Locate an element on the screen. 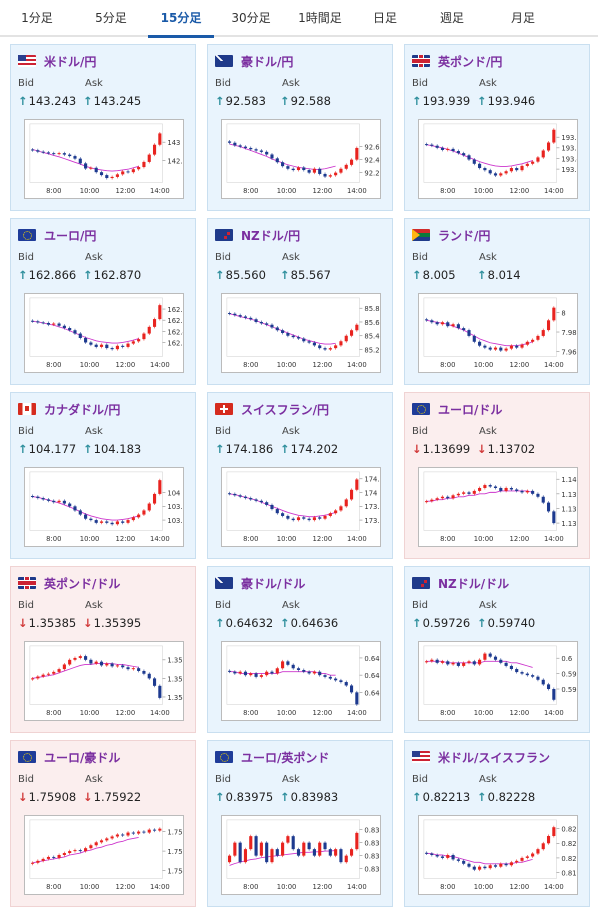 This screenshot has height=909, width=598. candlestick-chart: 143 142.5 8:00 10:00 12:00 14:00 is located at coordinates (104, 159).